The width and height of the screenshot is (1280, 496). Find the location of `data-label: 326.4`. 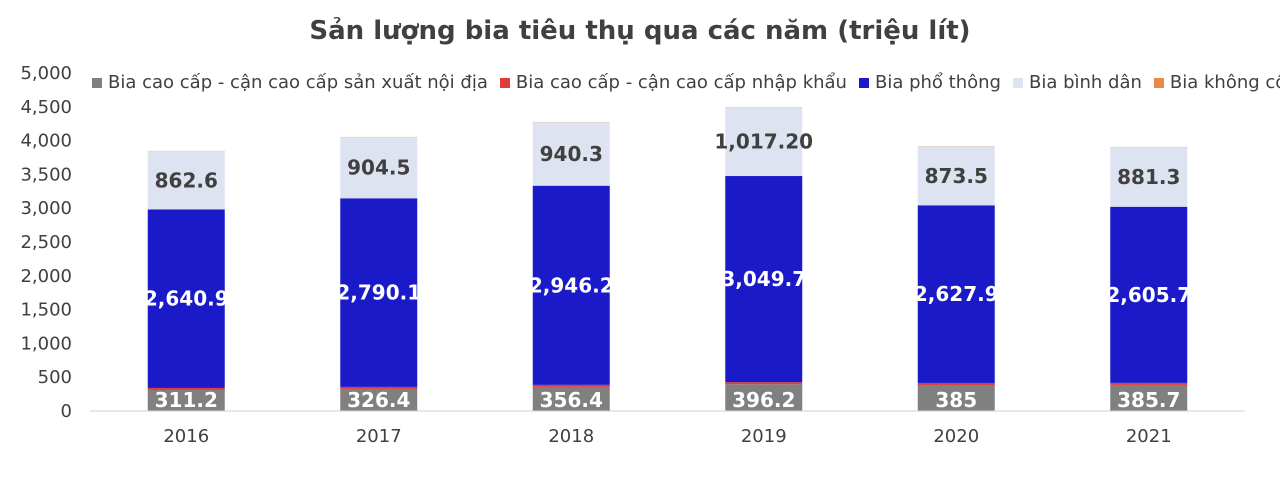

data-label: 326.4 is located at coordinates (378, 400).